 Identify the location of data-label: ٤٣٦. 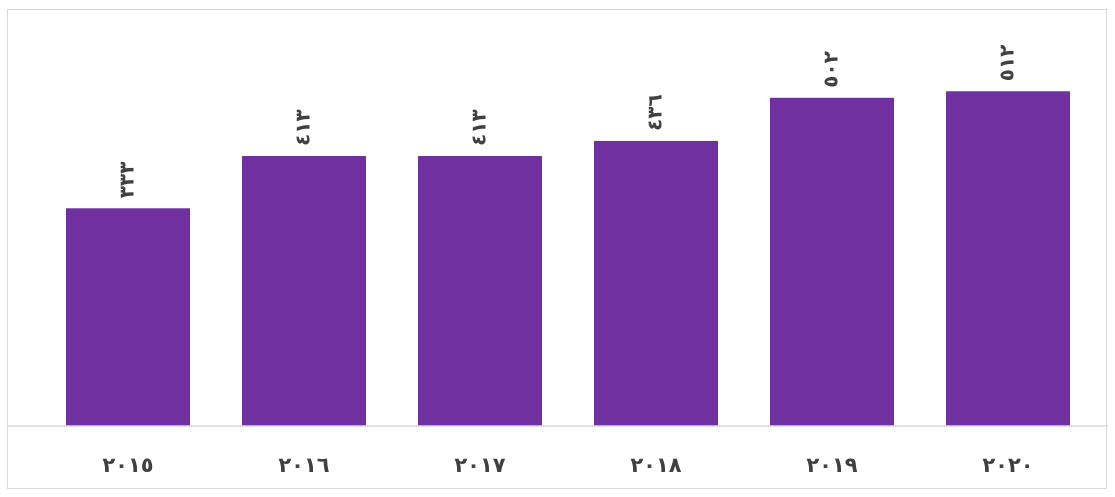
(655, 112).